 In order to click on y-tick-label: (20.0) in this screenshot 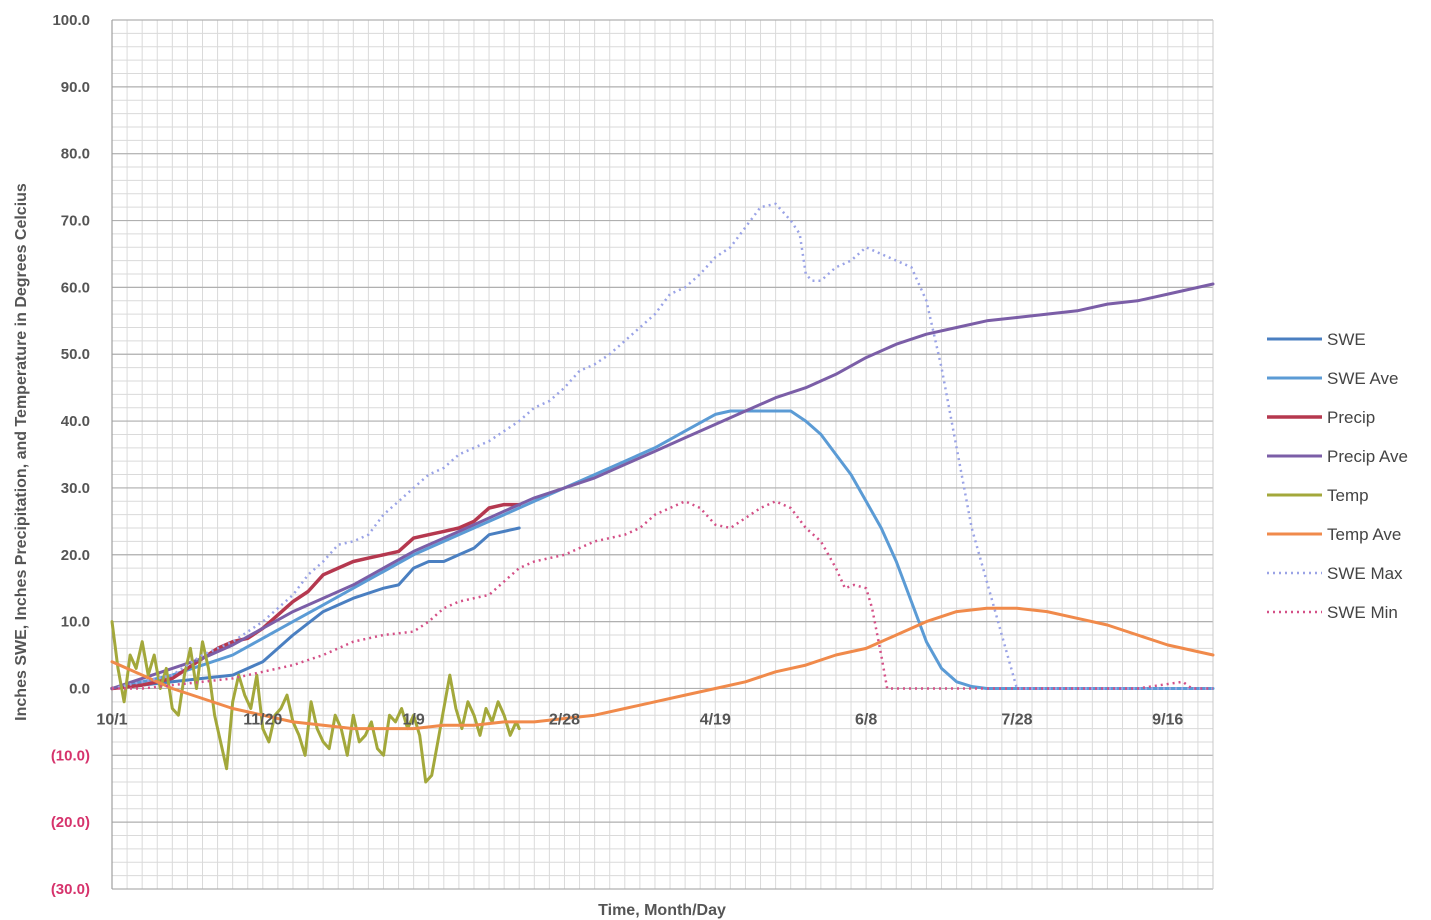, I will do `click(70, 822)`.